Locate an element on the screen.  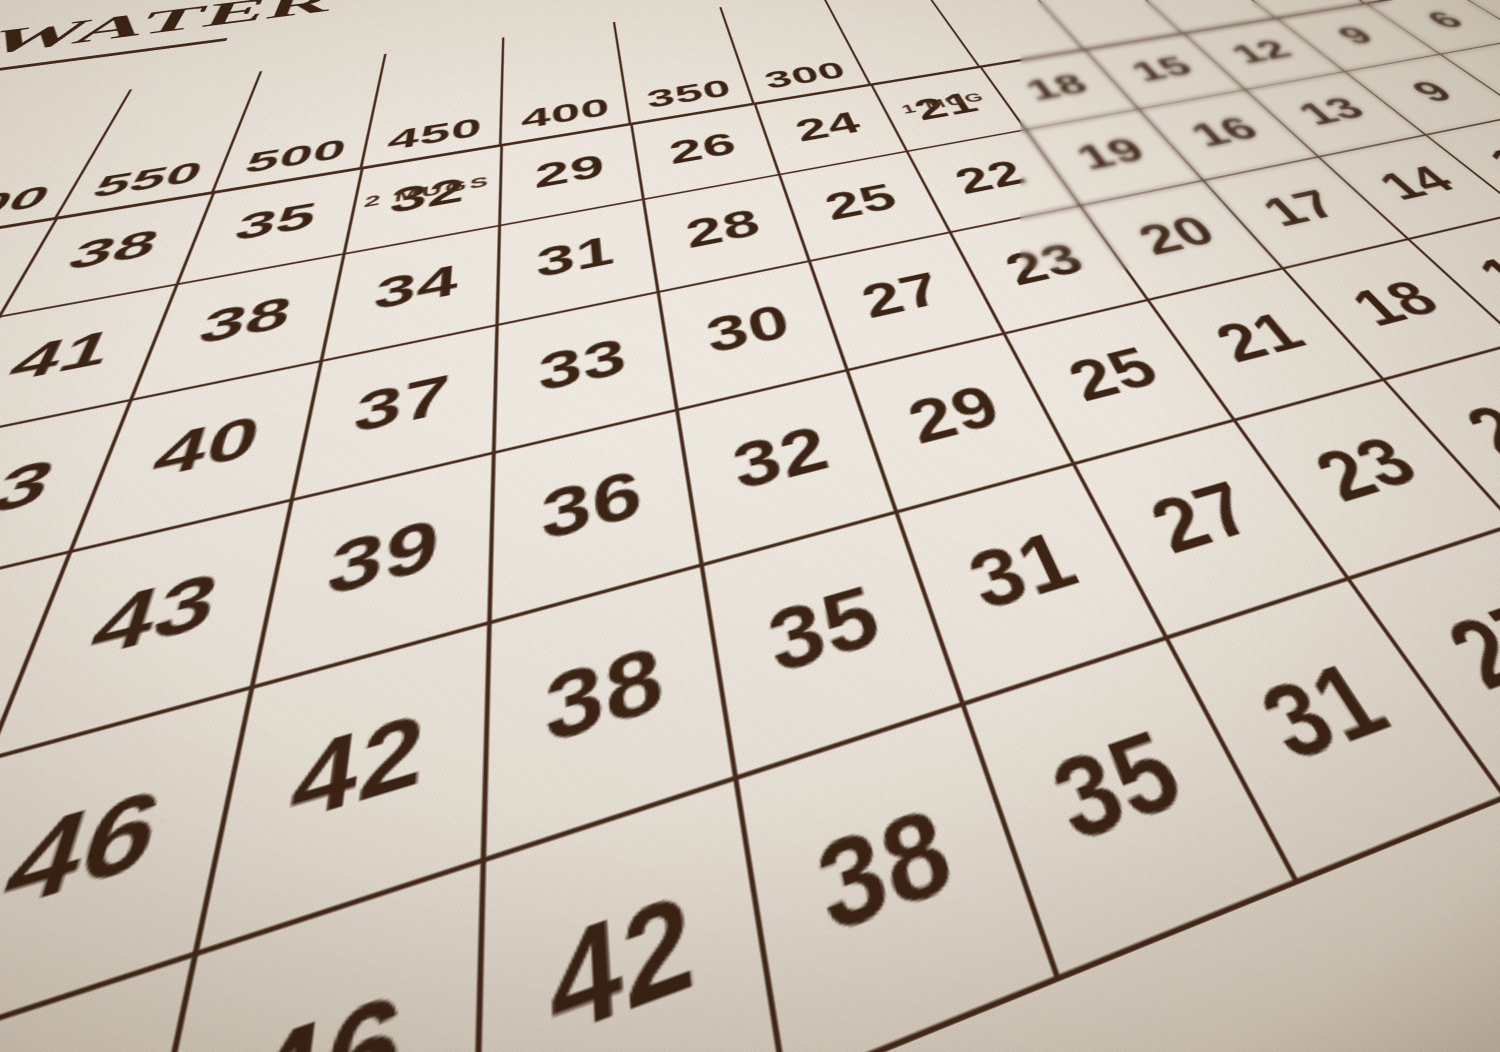
water-col-350: 350 is located at coordinates (682, 62).